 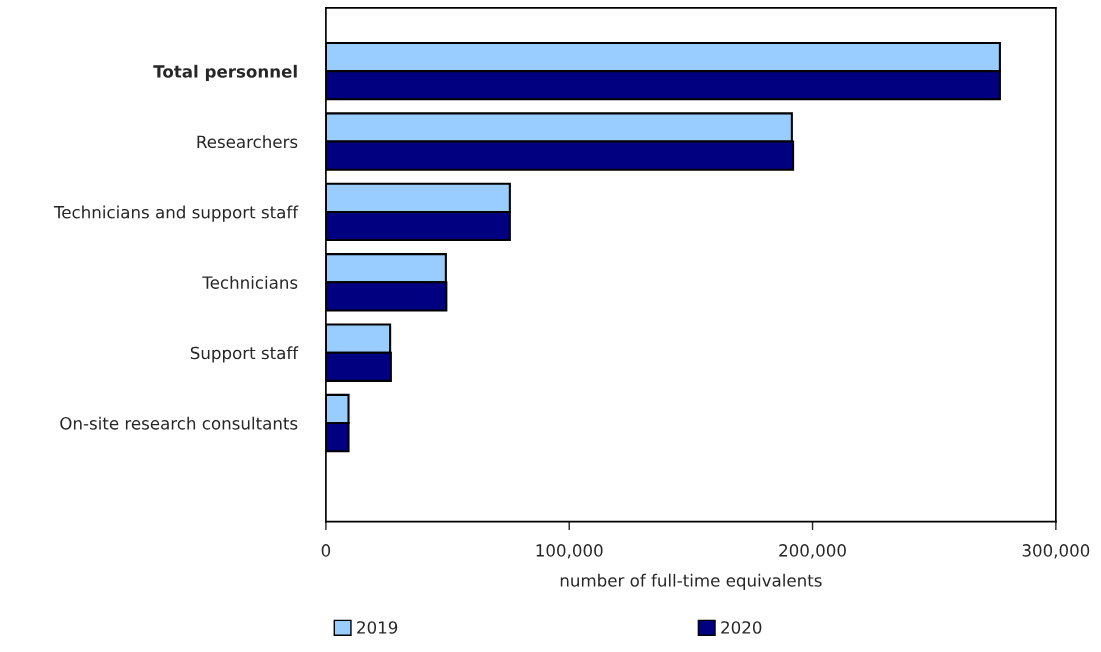 I want to click on legend-label: 2020, so click(x=741, y=627).